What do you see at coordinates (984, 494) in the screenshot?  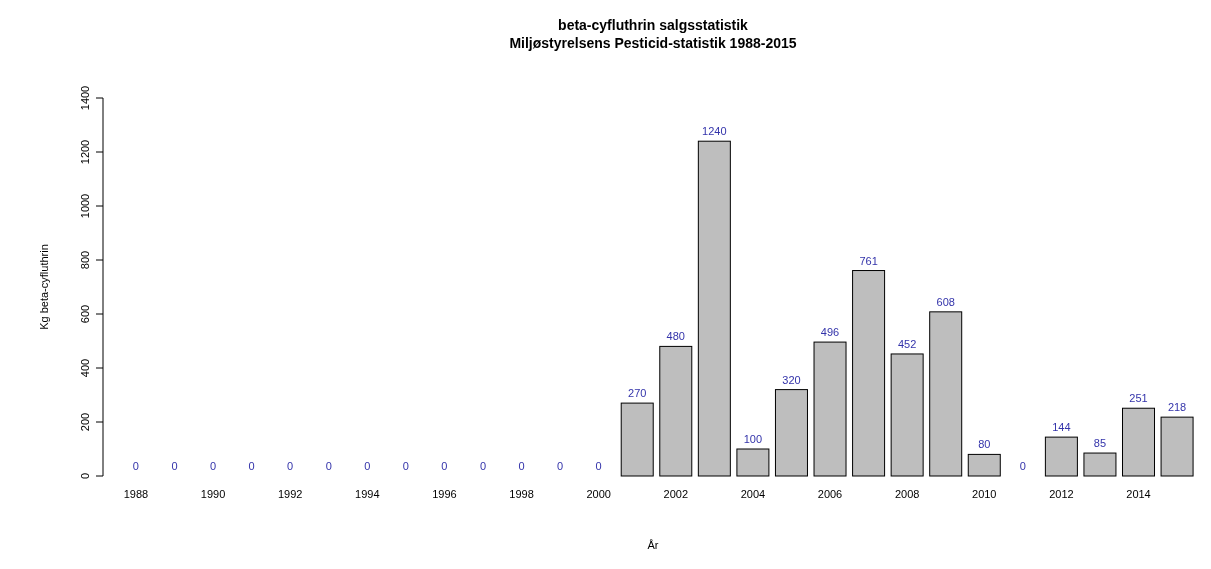 I see `x-tick-label: 2010` at bounding box center [984, 494].